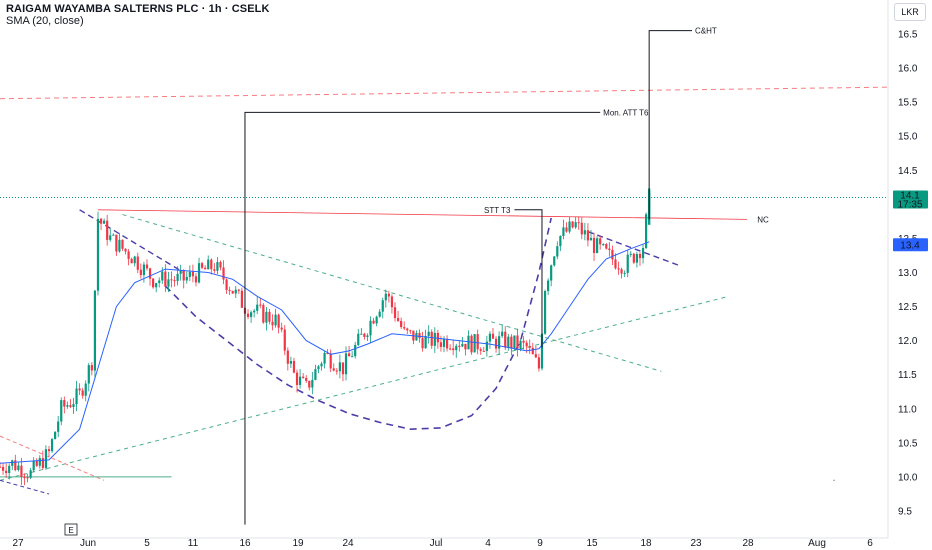 The width and height of the screenshot is (932, 550). What do you see at coordinates (908, 35) in the screenshot?
I see `y-tick-label: 16.5` at bounding box center [908, 35].